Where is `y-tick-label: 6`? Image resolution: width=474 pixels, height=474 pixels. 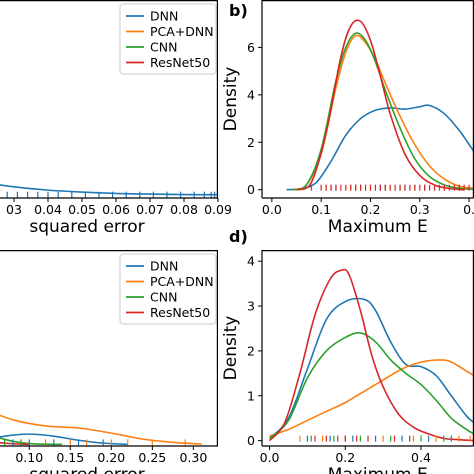 y-tick-label: 6 is located at coordinates (251, 47).